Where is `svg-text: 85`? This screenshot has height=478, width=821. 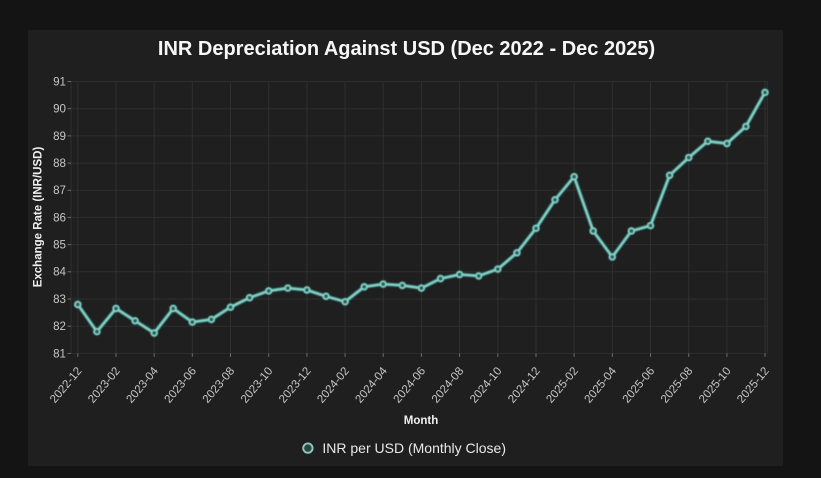 svg-text: 85 is located at coordinates (59, 245).